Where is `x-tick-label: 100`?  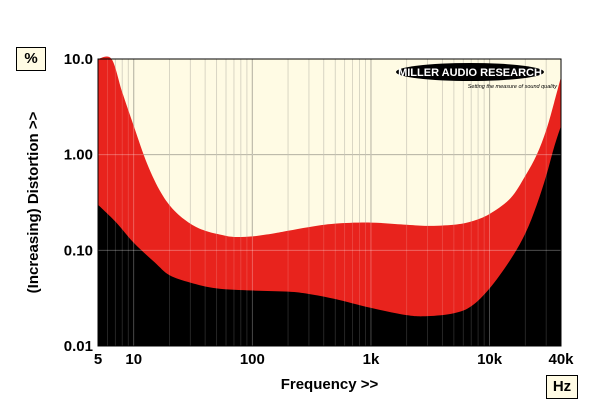
x-tick-label: 100 is located at coordinates (252, 359).